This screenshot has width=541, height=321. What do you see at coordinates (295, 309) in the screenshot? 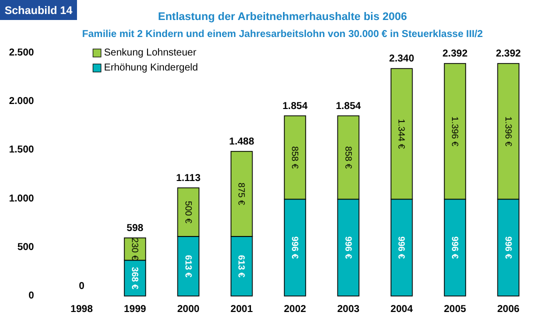
I see `x-tick-label: 2002` at bounding box center [295, 309].